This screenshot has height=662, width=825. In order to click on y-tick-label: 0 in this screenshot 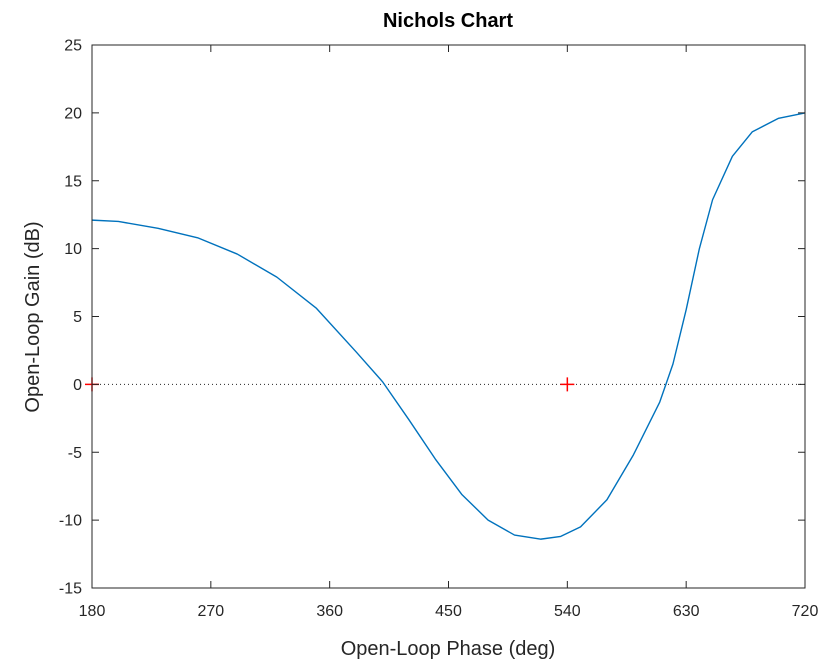, I will do `click(77, 385)`.